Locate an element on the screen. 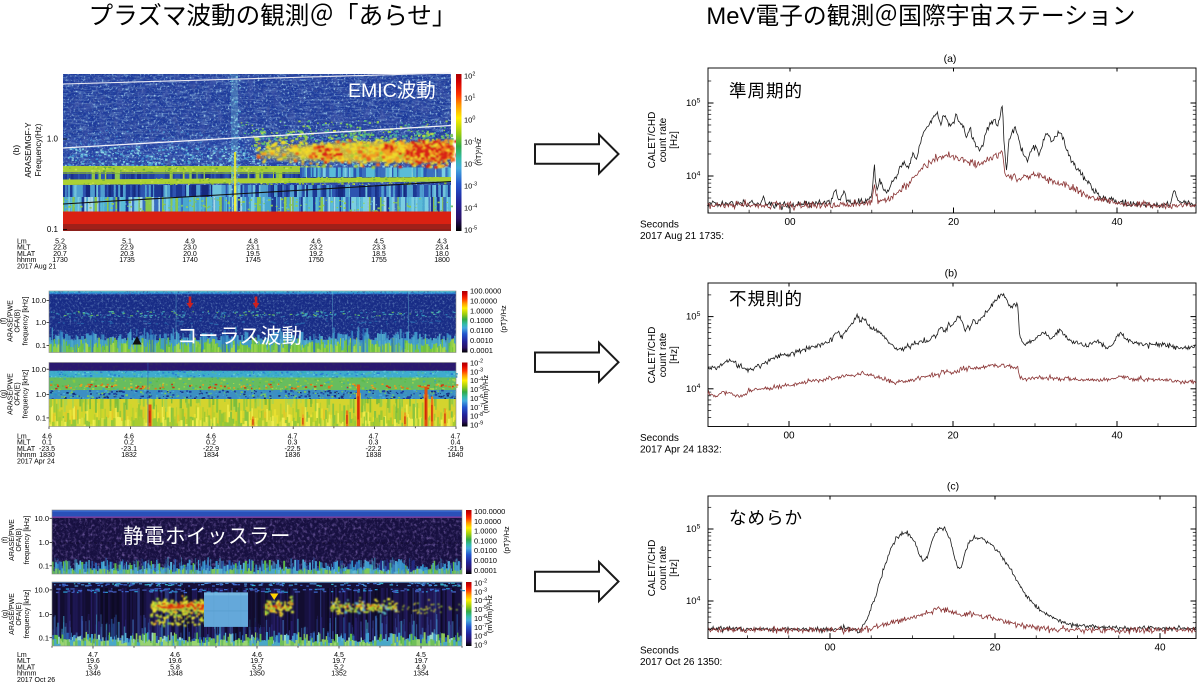 The image size is (1200, 685). svg-text: 1834 is located at coordinates (211, 455).